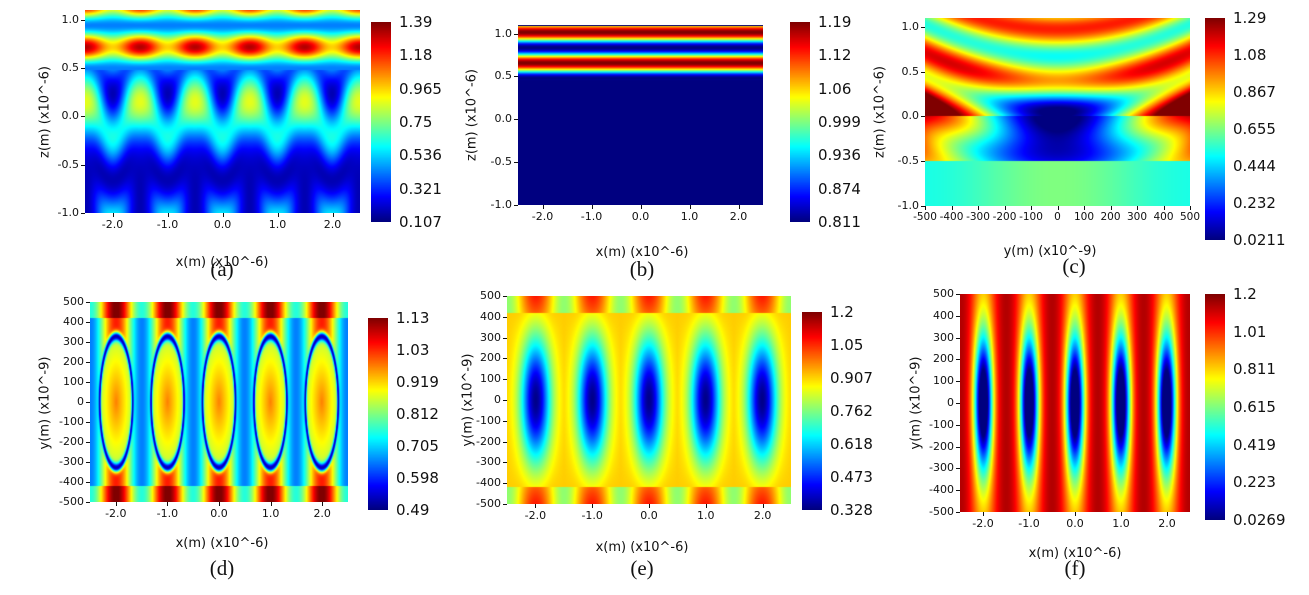 The width and height of the screenshot is (1309, 595). What do you see at coordinates (1254, 407) in the screenshot?
I see `colorbar-tick-label: 0.615` at bounding box center [1254, 407].